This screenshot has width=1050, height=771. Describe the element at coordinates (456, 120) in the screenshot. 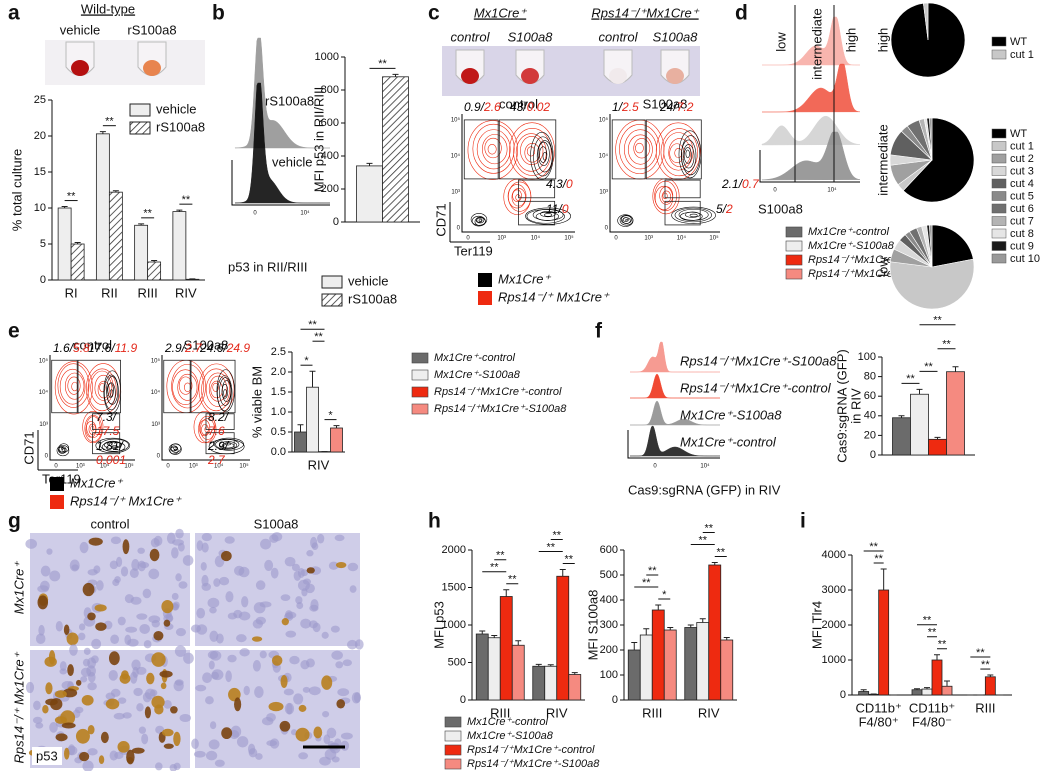

I see `y-tick-label: 10⁵` at that location.